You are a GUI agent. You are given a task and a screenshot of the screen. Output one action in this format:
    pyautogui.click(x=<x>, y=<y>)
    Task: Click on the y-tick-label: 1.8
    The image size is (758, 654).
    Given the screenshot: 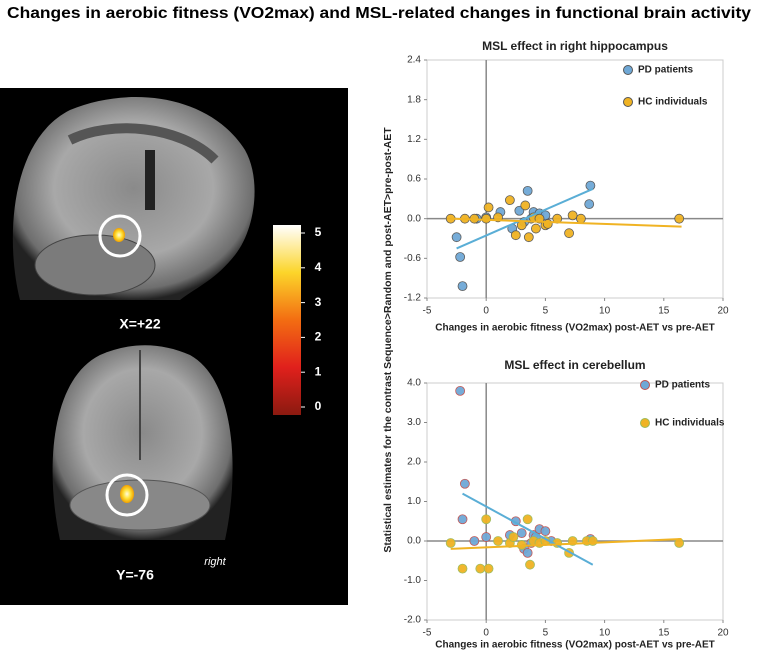 What is the action you would take?
    pyautogui.click(x=414, y=99)
    